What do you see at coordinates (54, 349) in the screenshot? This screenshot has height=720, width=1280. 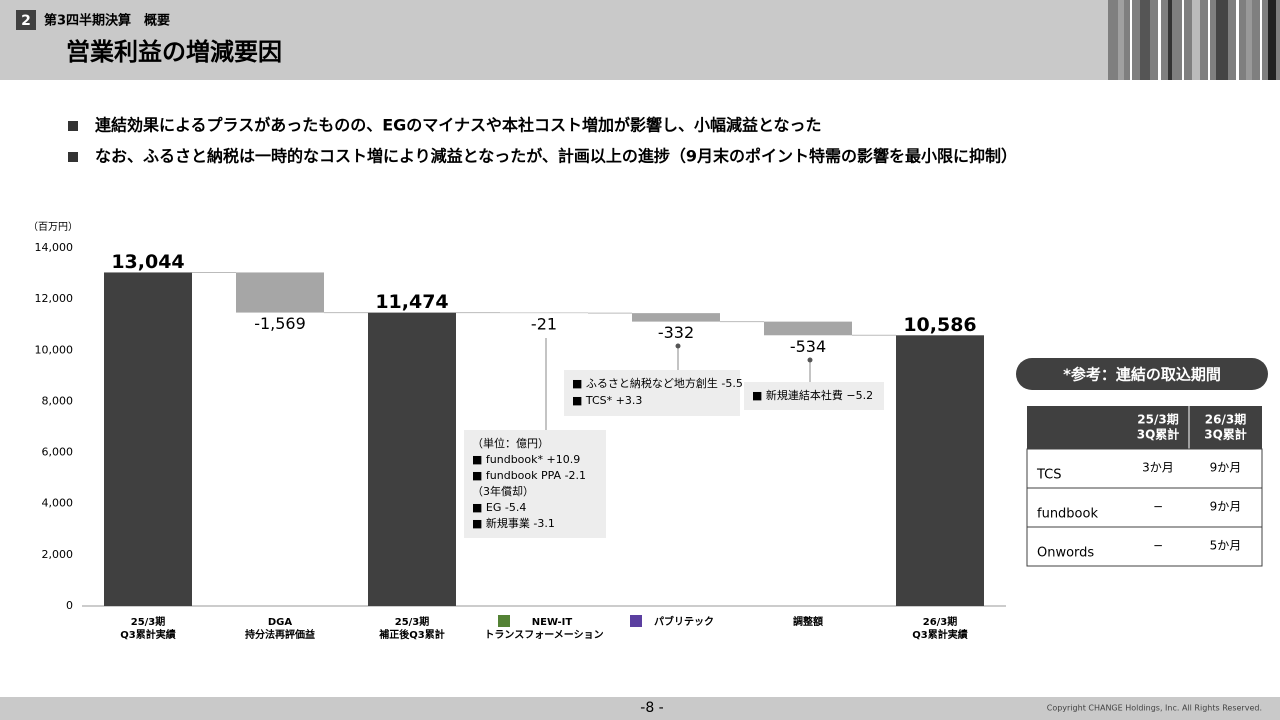 I see `y-tick-label: 10,000` at bounding box center [54, 349].